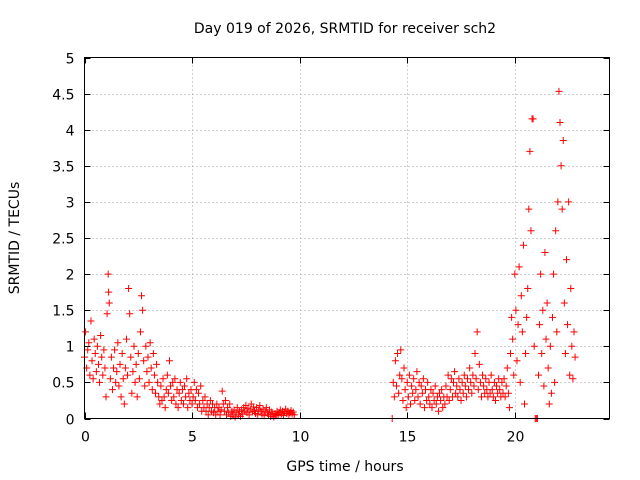 This screenshot has height=480, width=640. What do you see at coordinates (408, 438) in the screenshot?
I see `x-tick-label: 15` at bounding box center [408, 438].